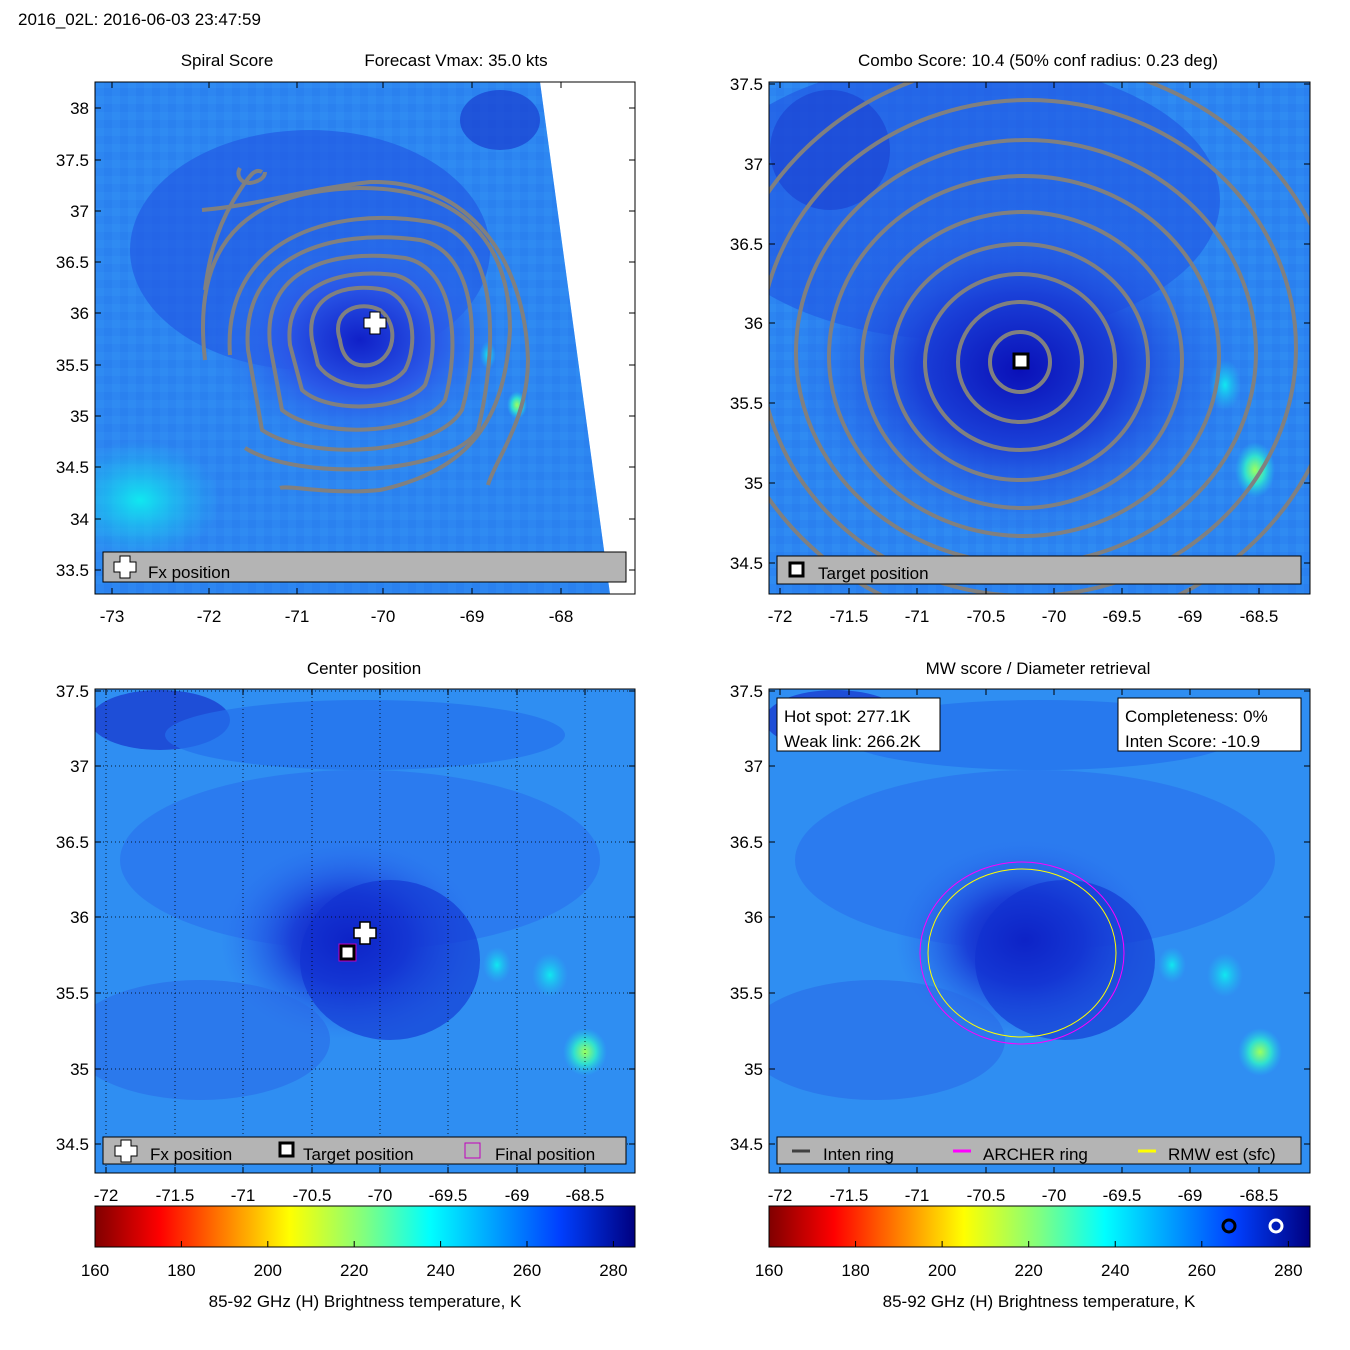 The height and width of the screenshot is (1350, 1350). Describe the element at coordinates (545, 1154) in the screenshot. I see `legend-final-position: Final position` at that location.